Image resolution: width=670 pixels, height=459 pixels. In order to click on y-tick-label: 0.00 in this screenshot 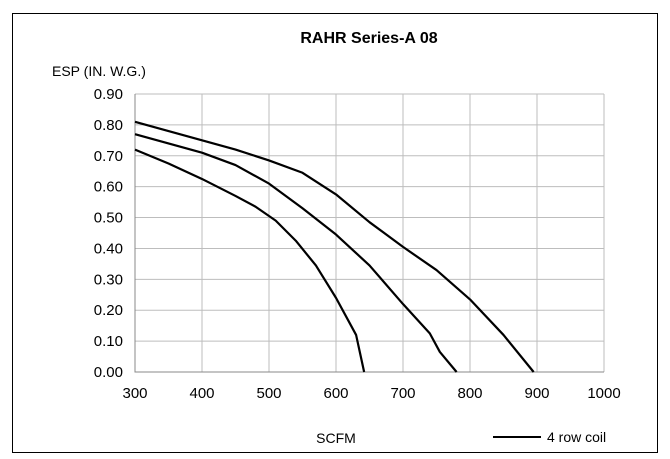, I will do `click(108, 372)`.